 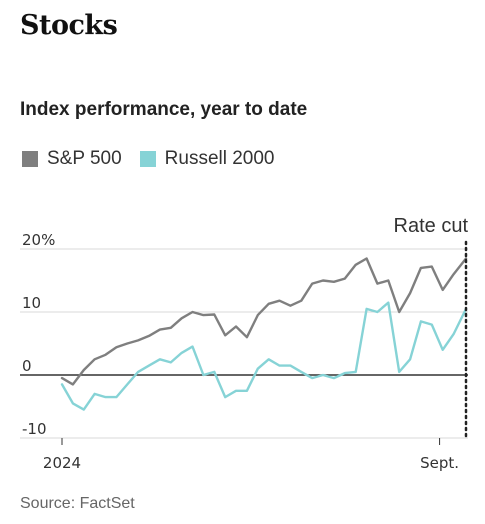 What do you see at coordinates (77, 503) in the screenshot?
I see `source-note: Source: FactSet` at bounding box center [77, 503].